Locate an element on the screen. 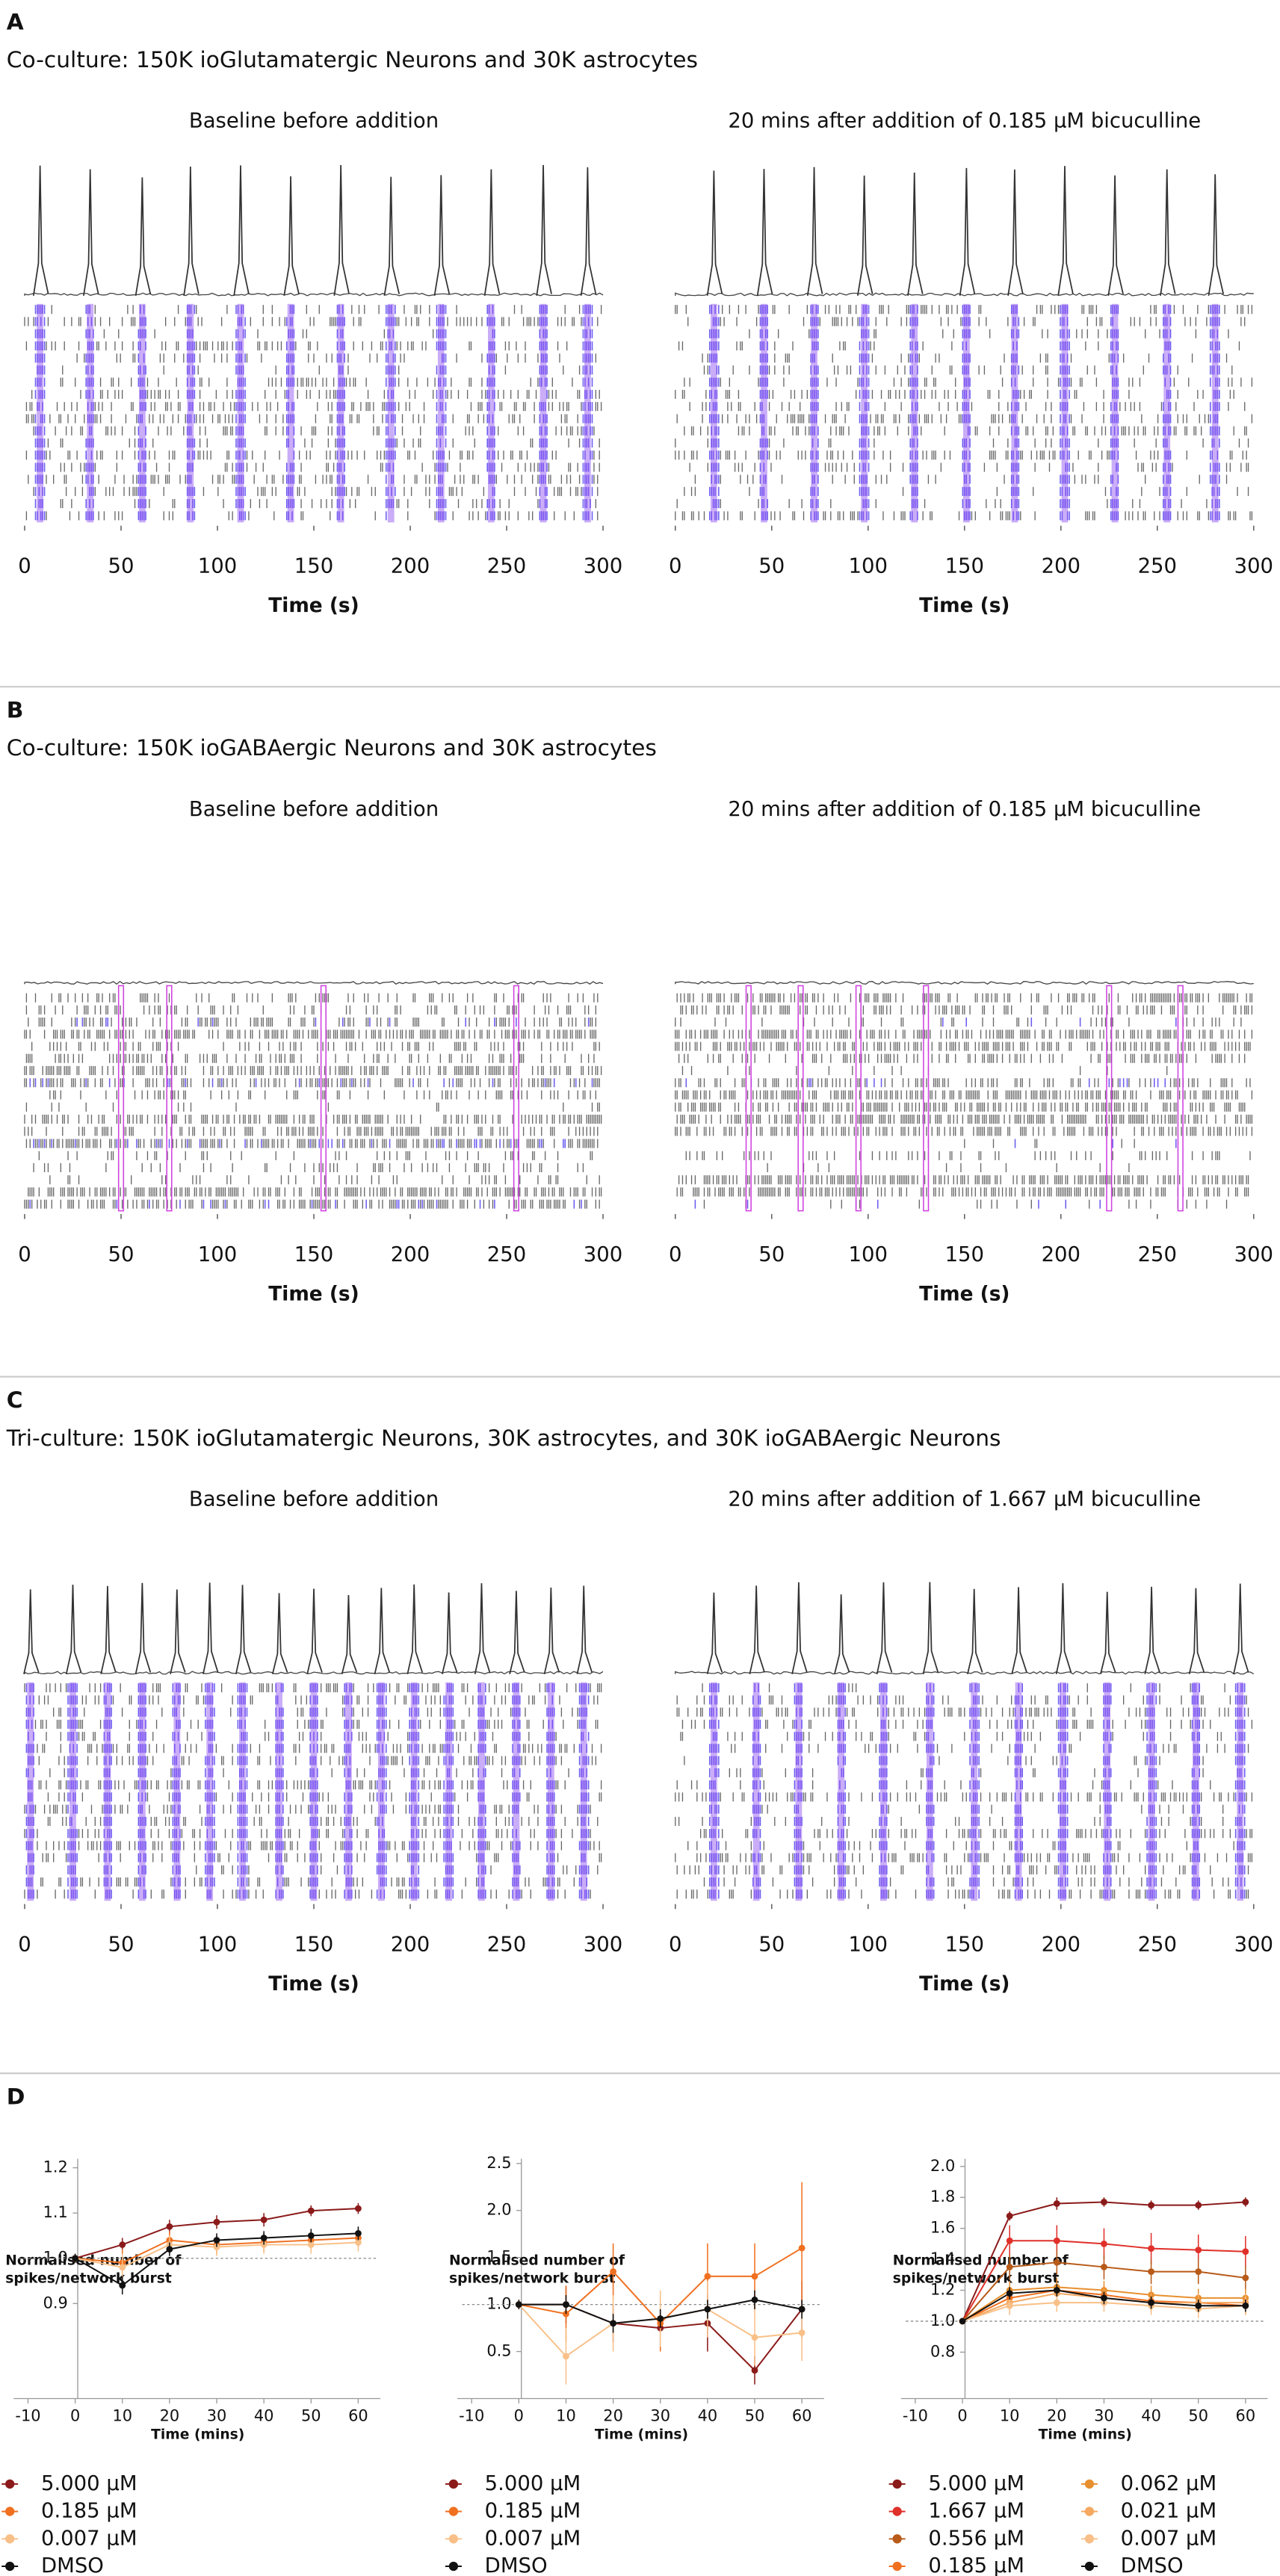  x-tick-label: 50 is located at coordinates (755, 2416).